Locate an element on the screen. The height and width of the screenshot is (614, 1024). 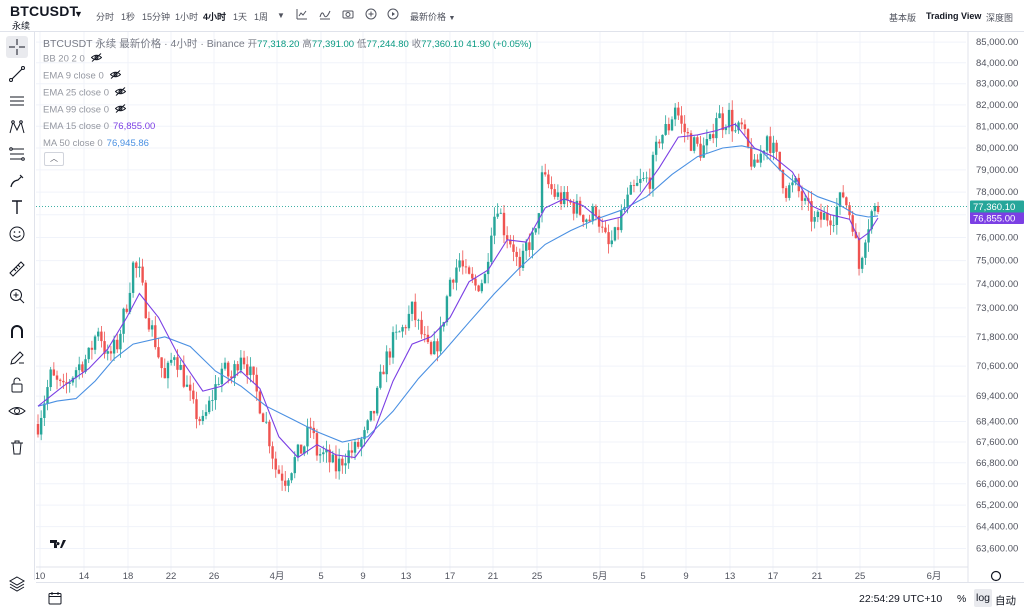
view-tradingview: Trading View is located at coordinates (954, 16).